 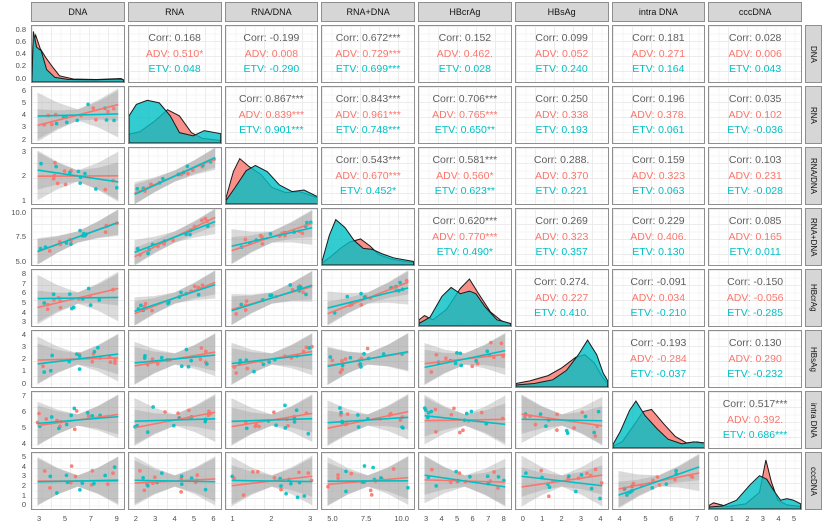 I want to click on row-header-hbsag: HBsAg, so click(x=813, y=359).